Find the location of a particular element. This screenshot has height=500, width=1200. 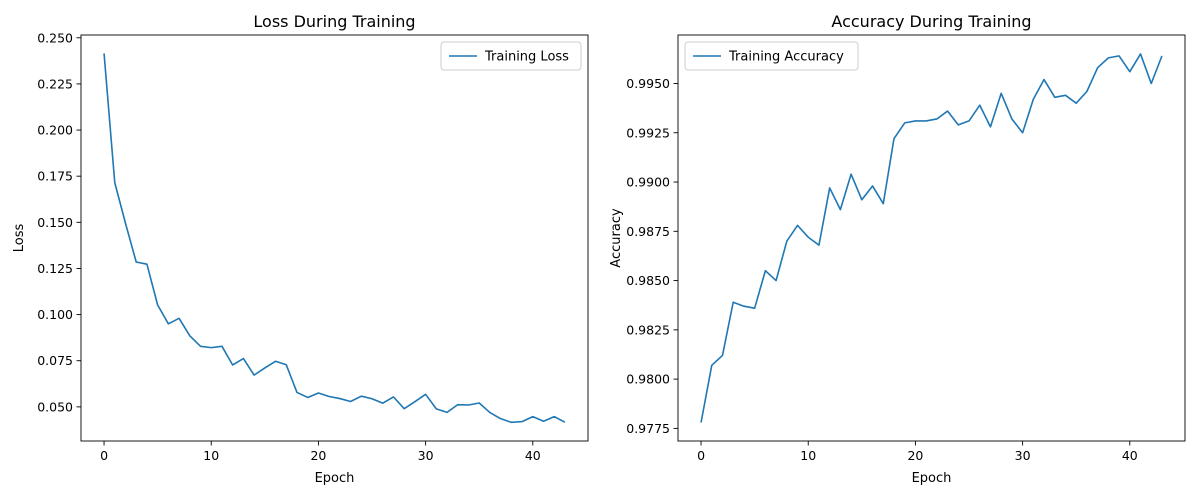

loss-y-tick-label: 0.125 is located at coordinates (55, 268).